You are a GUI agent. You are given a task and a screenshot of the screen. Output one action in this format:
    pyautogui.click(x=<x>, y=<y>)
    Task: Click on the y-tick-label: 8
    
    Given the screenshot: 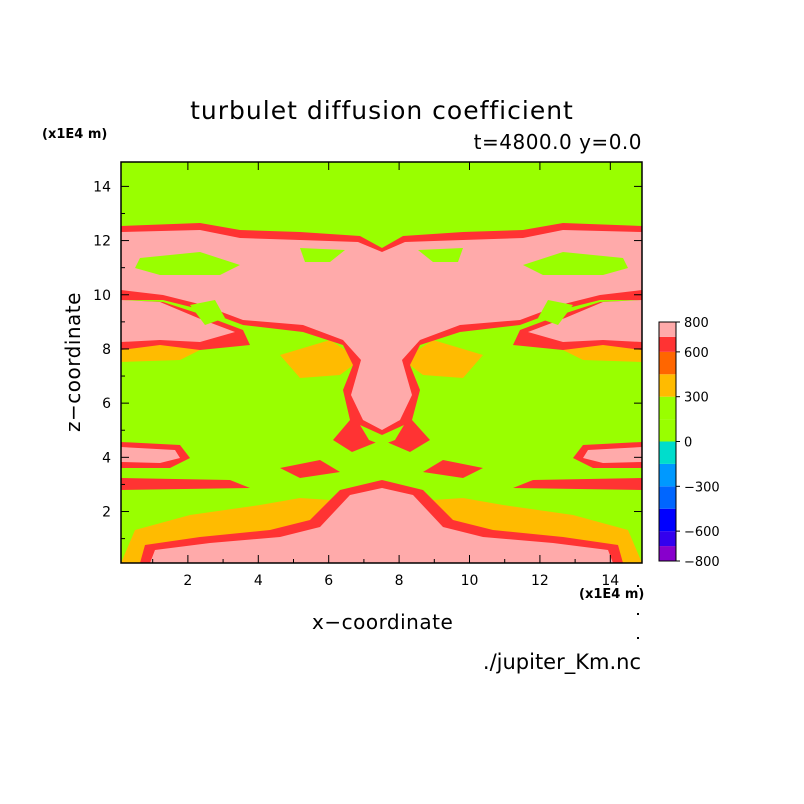 What is the action you would take?
    pyautogui.click(x=106, y=350)
    